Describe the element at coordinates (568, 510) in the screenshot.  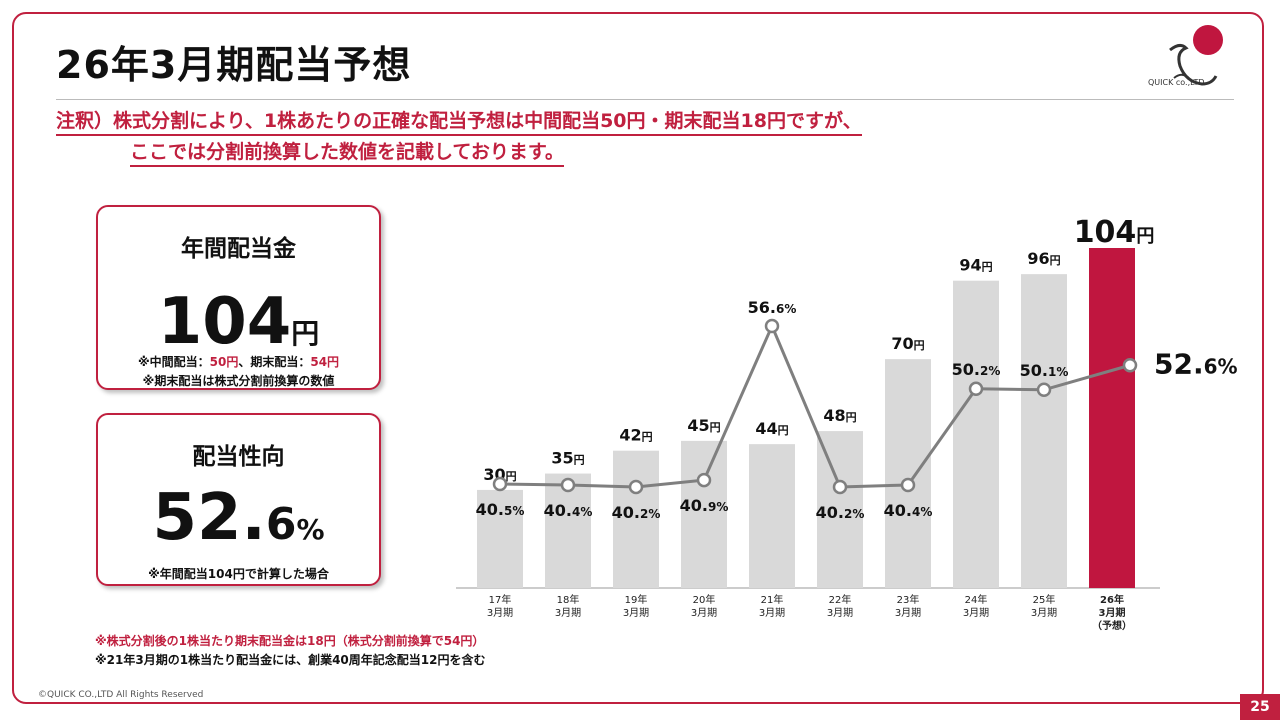
I see `line-label-1: 40.4%` at that location.